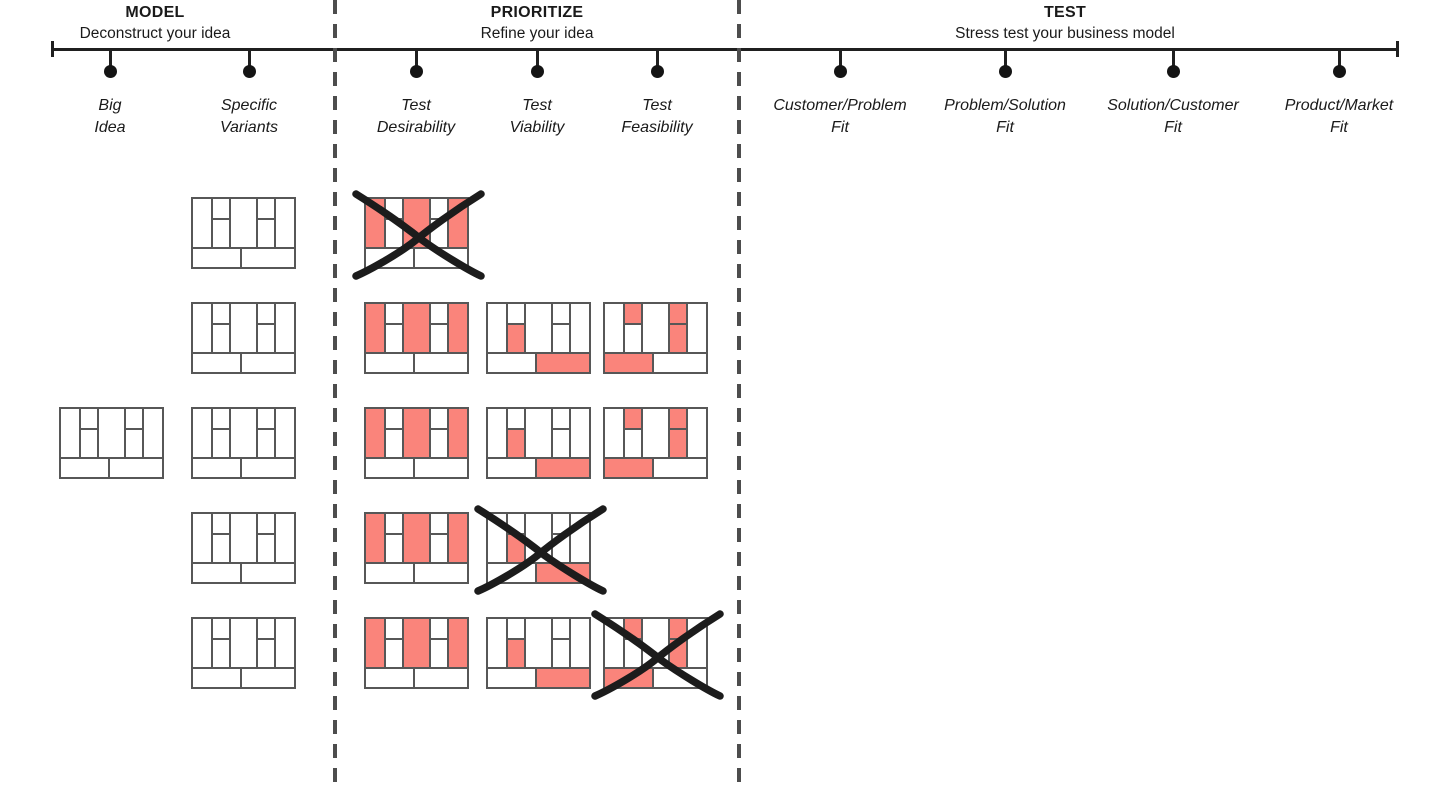 This screenshot has width=1456, height=798. I want to click on milestone-label-line1: Specific, so click(249, 105).